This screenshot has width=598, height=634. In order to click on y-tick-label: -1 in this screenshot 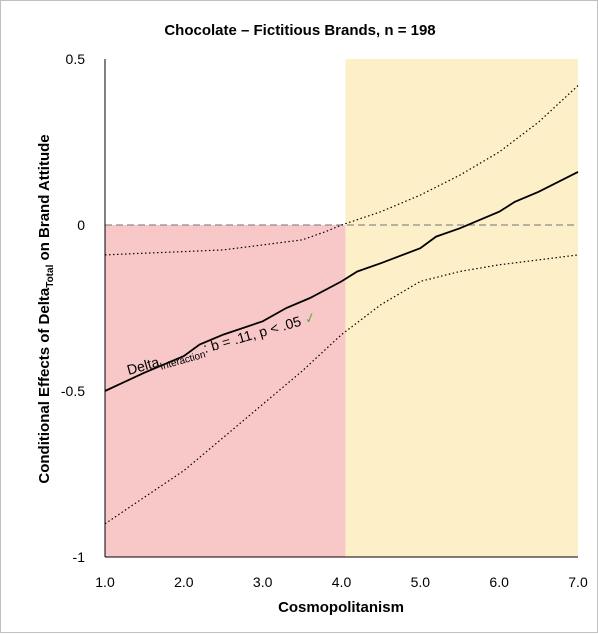, I will do `click(79, 557)`.